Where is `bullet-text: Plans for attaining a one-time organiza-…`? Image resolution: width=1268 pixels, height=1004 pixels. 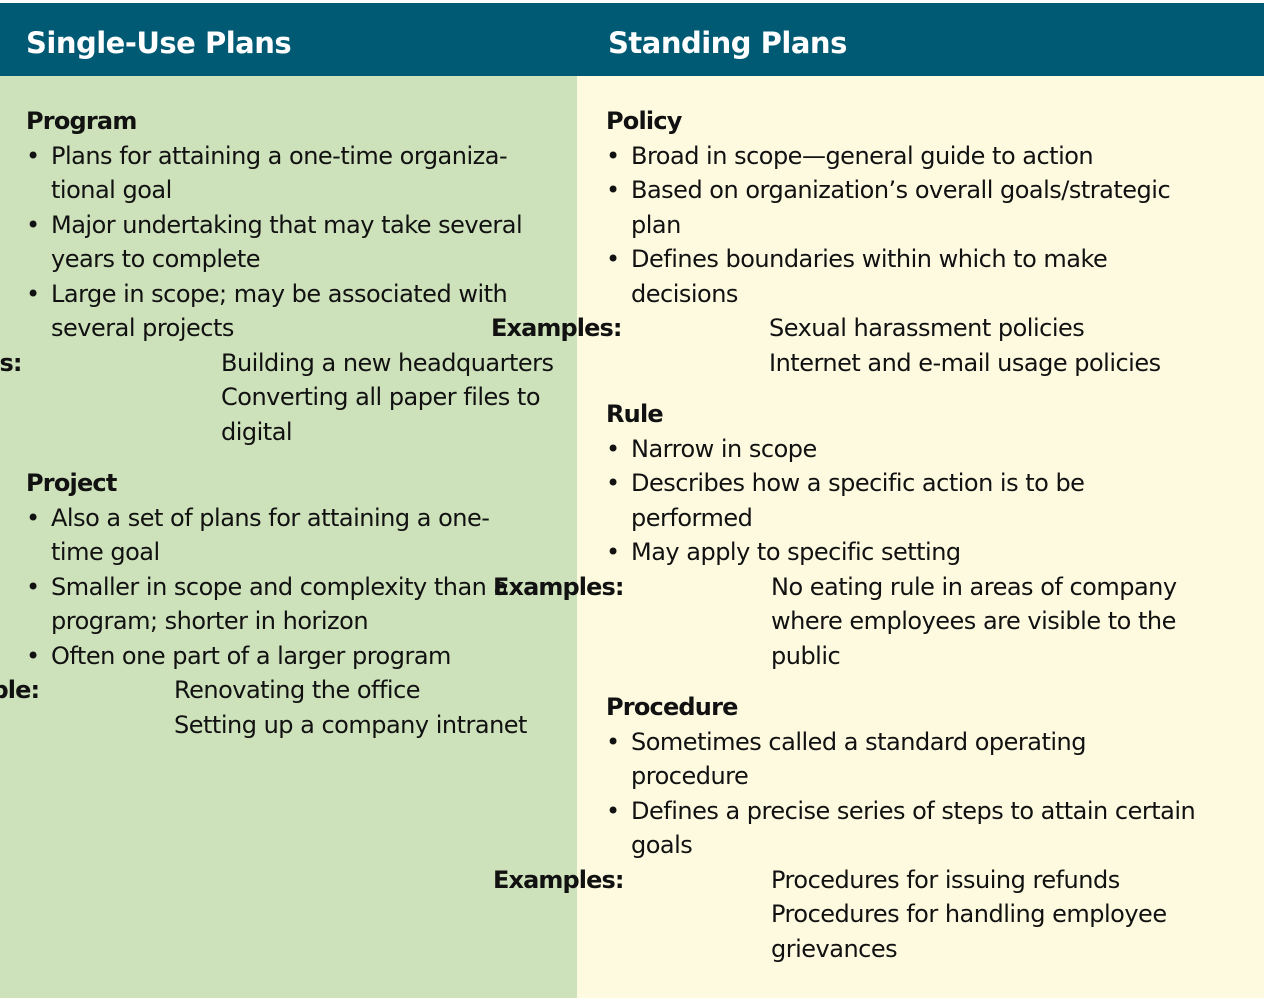 bullet-text: Plans for attaining a one-time organiza-… is located at coordinates (279, 173).